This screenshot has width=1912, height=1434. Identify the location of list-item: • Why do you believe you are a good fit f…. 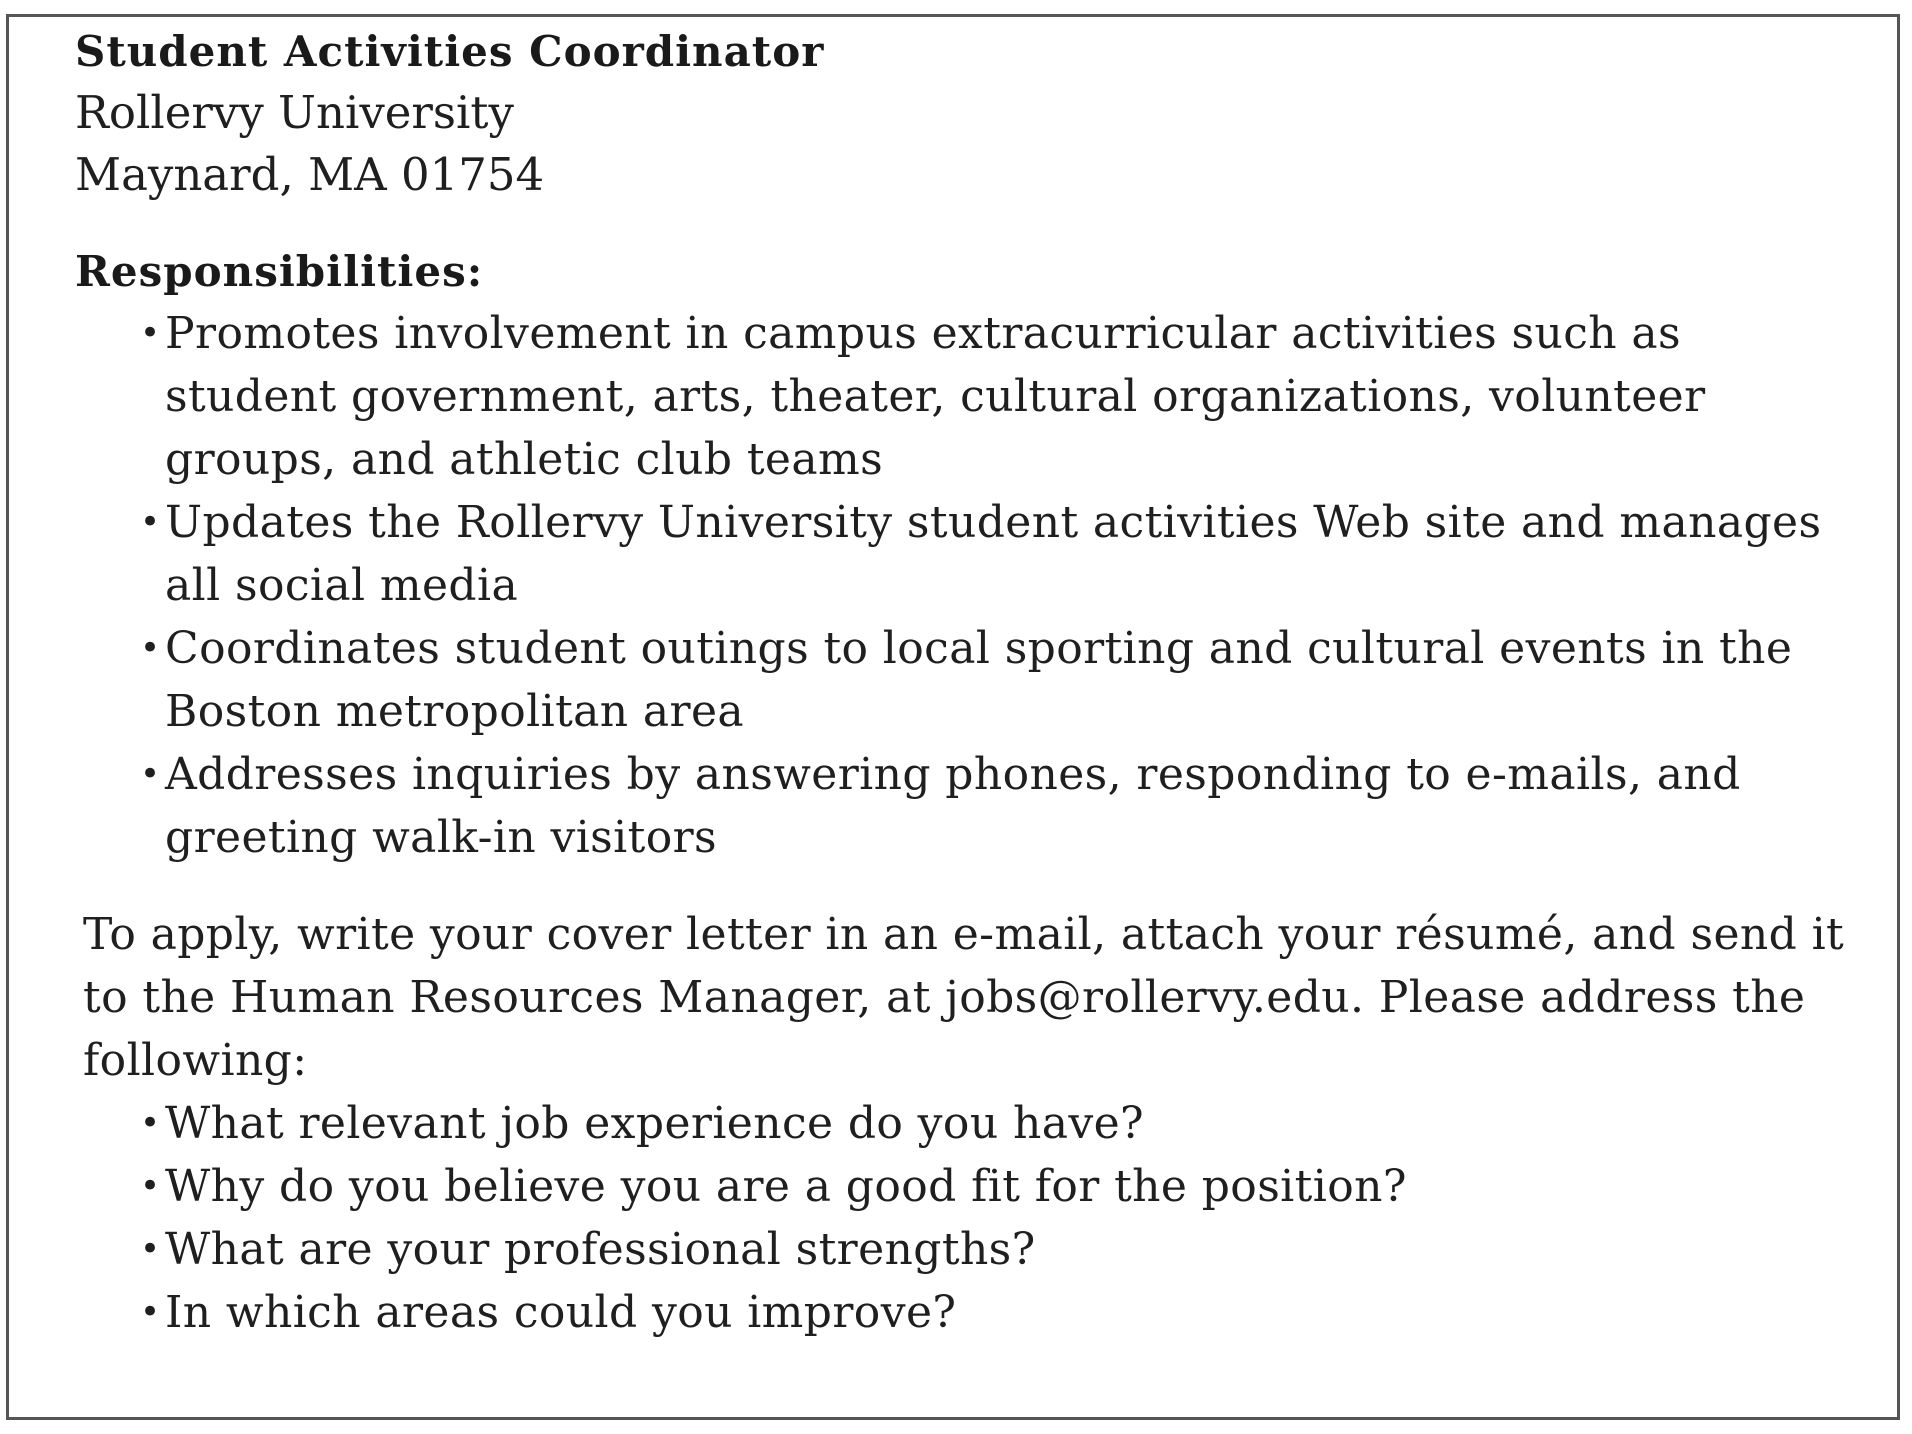
(1002, 1186).